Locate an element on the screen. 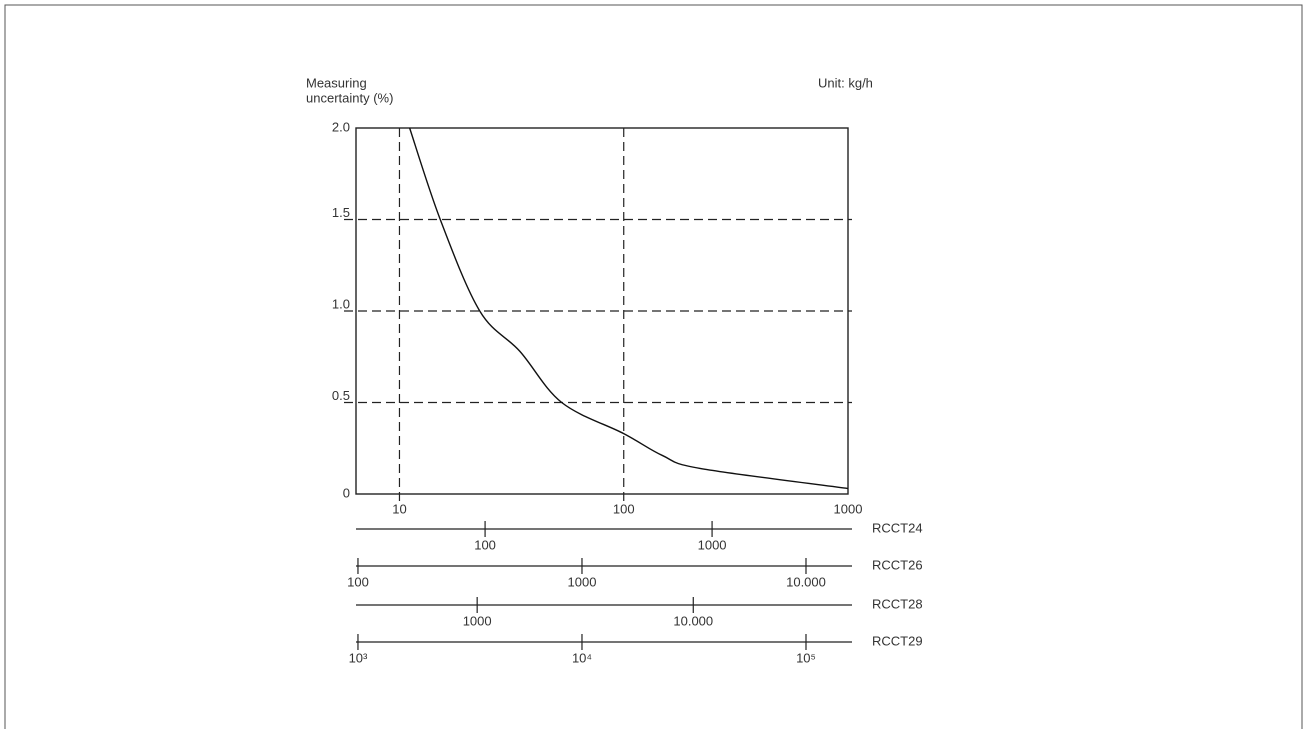 The width and height of the screenshot is (1307, 729). annotation: Unit: kg/h is located at coordinates (845, 82).